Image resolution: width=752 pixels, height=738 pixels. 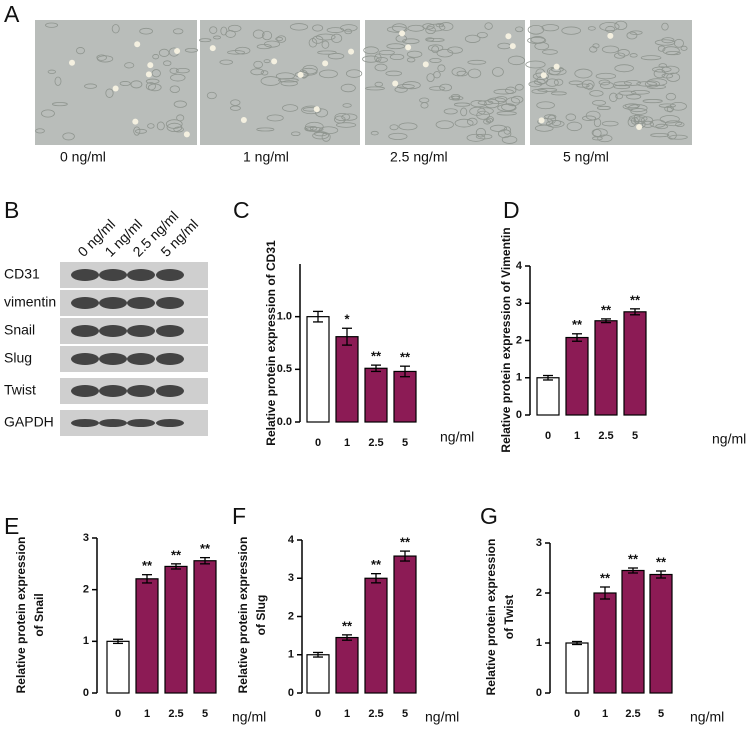 What do you see at coordinates (271, 343) in the screenshot?
I see `y-axis-label: Relative protein expression of CD31` at bounding box center [271, 343].